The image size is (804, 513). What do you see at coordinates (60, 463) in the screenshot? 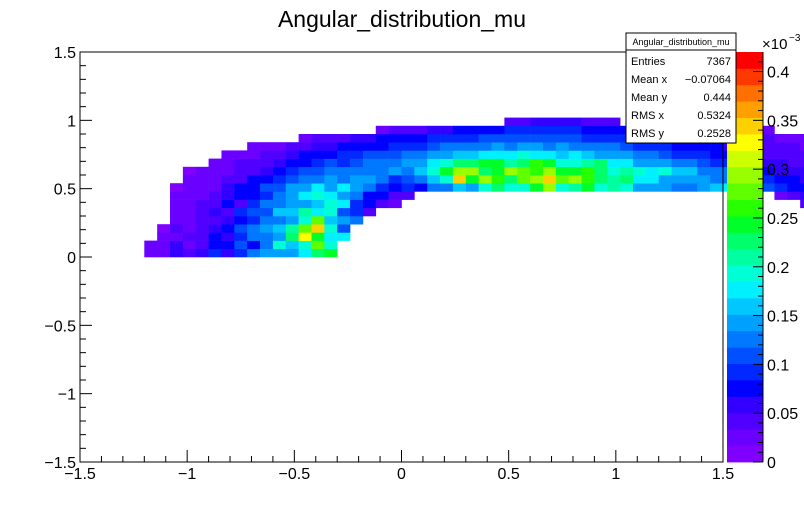
I see `y-tick-label: −1.5` at bounding box center [60, 463].